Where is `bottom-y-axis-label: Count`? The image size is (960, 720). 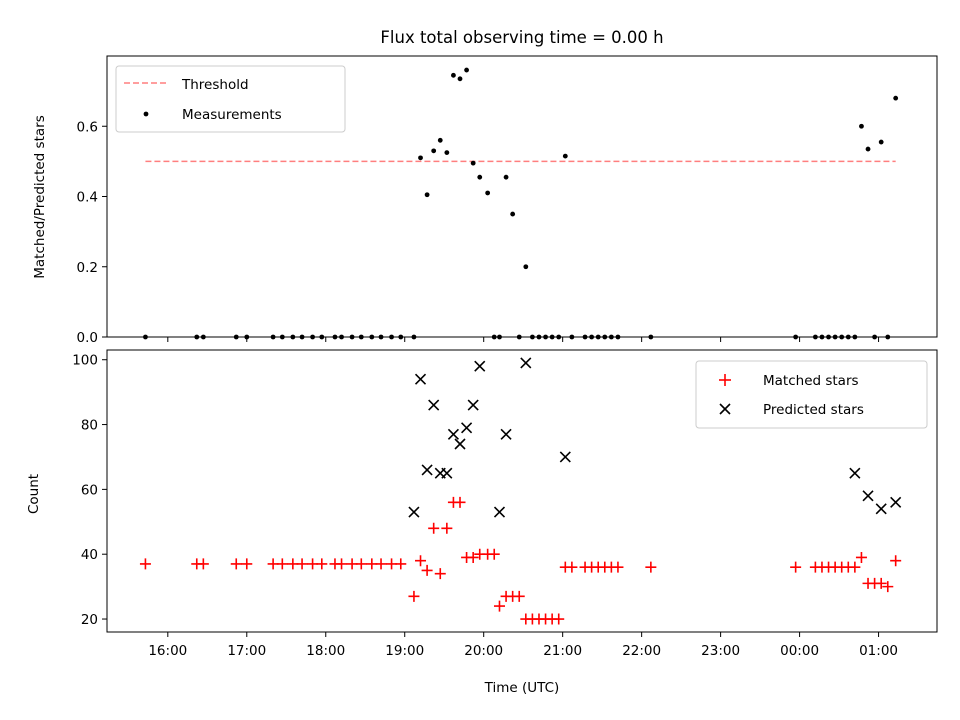 bottom-y-axis-label: Count is located at coordinates (34, 494).